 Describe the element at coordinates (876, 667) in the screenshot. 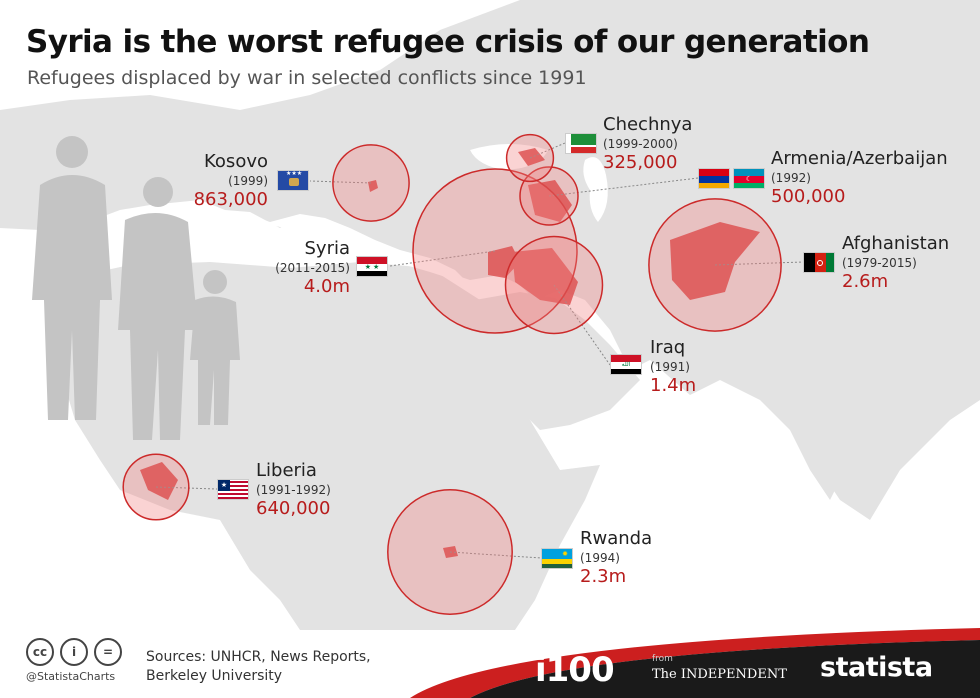

I see `statista-logo: statista` at that location.